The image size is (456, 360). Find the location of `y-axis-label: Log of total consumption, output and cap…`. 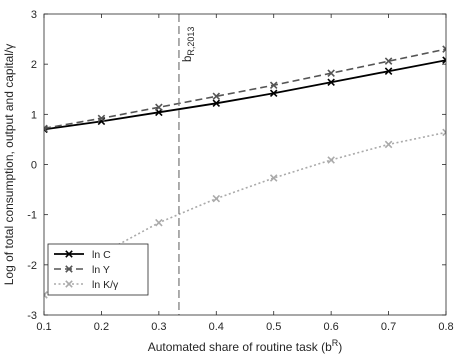

y-axis-label: Log of total consumption, output and cap… is located at coordinates (9, 165).